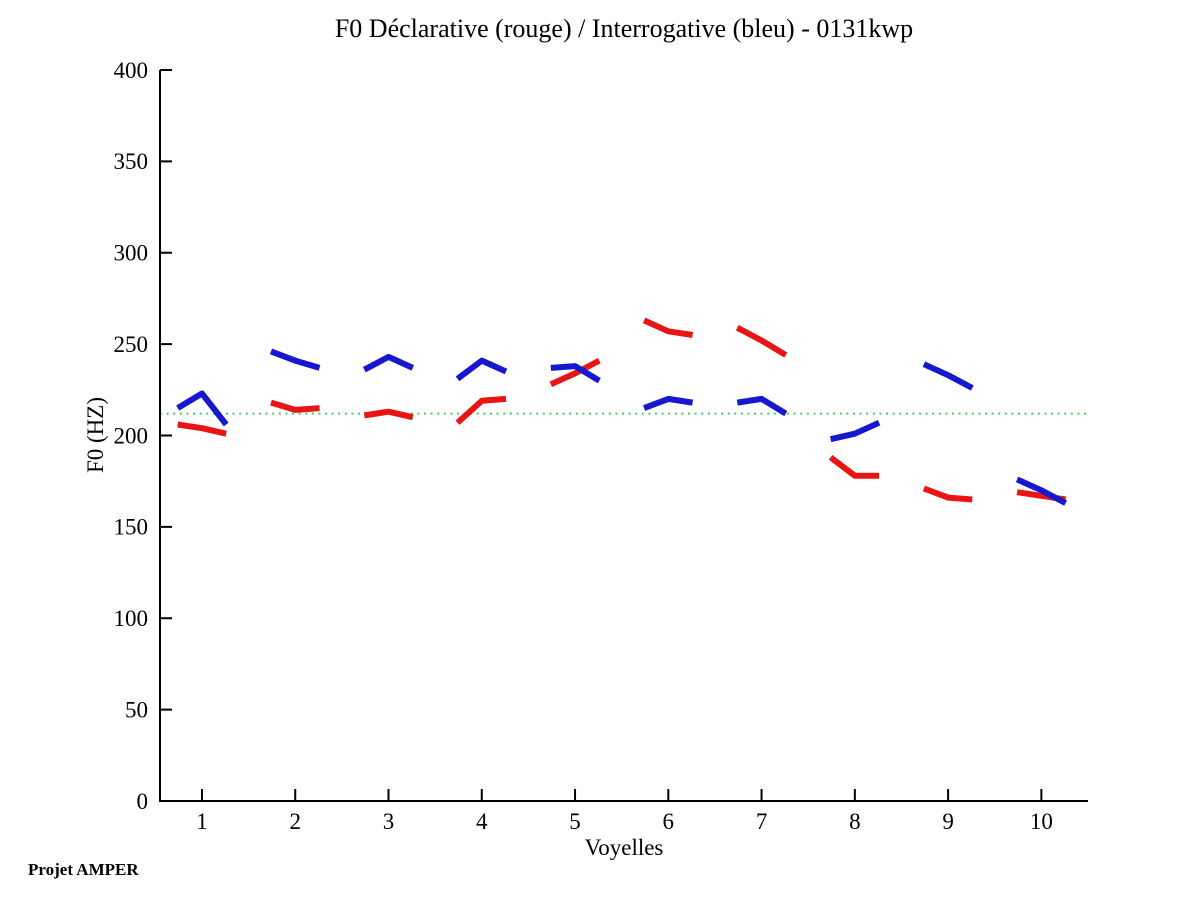 This screenshot has height=901, width=1201. I want to click on x-tick-label: 5, so click(575, 821).